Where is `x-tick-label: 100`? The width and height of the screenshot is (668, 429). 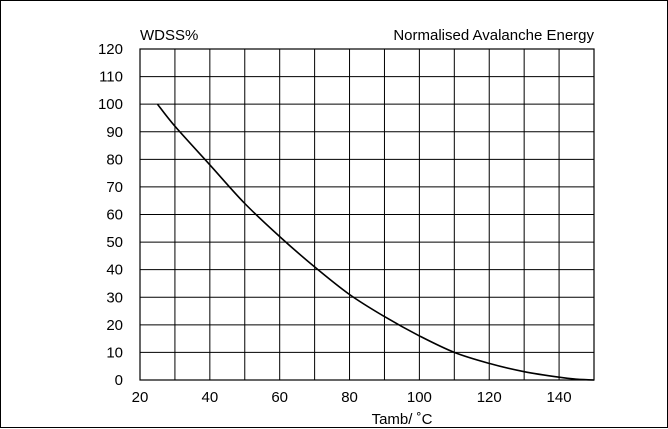
x-tick-label: 100 is located at coordinates (419, 397).